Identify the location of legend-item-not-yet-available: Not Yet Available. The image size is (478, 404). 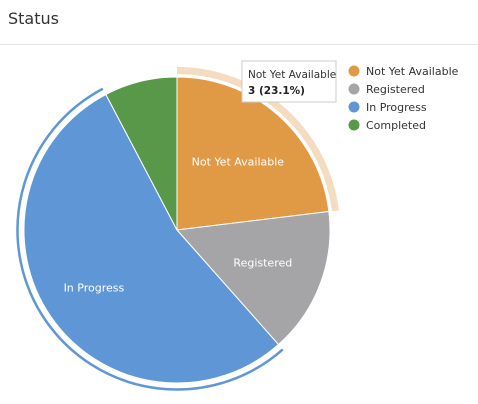
(403, 71).